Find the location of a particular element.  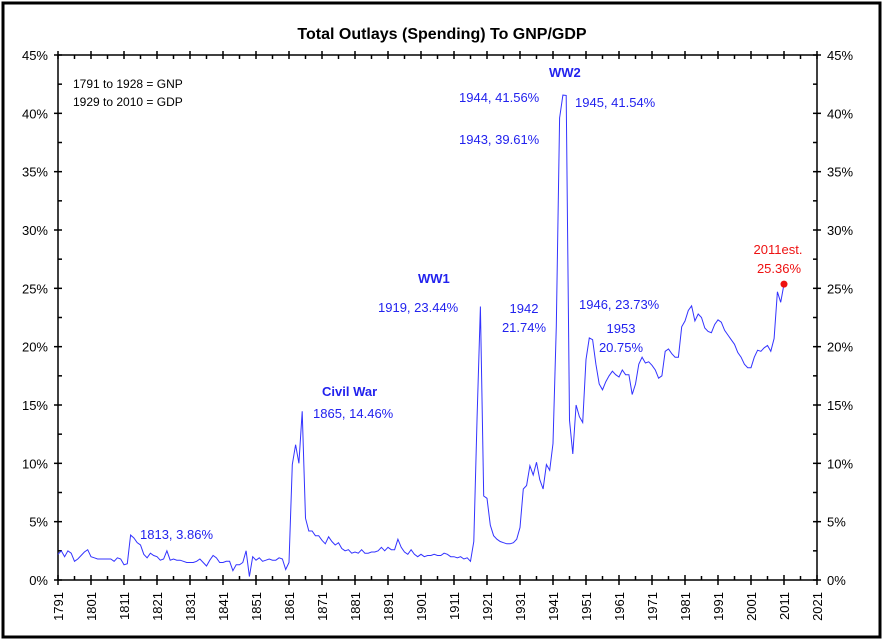

y-tick-label-right: 10% is located at coordinates (840, 463).